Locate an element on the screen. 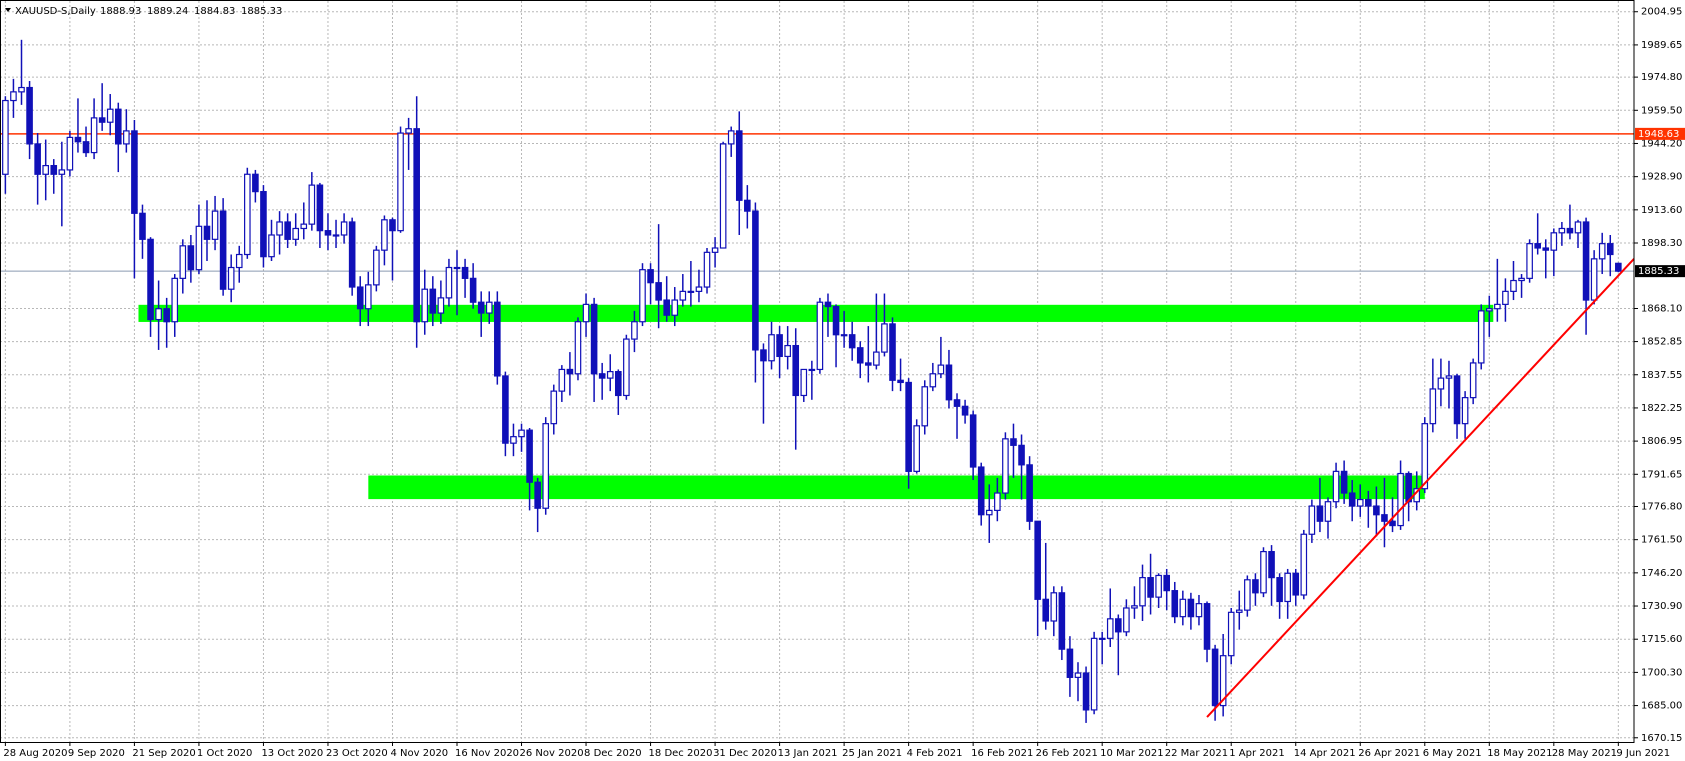 The image size is (1685, 761). y-tick-label: 1989.65 is located at coordinates (1661, 45).